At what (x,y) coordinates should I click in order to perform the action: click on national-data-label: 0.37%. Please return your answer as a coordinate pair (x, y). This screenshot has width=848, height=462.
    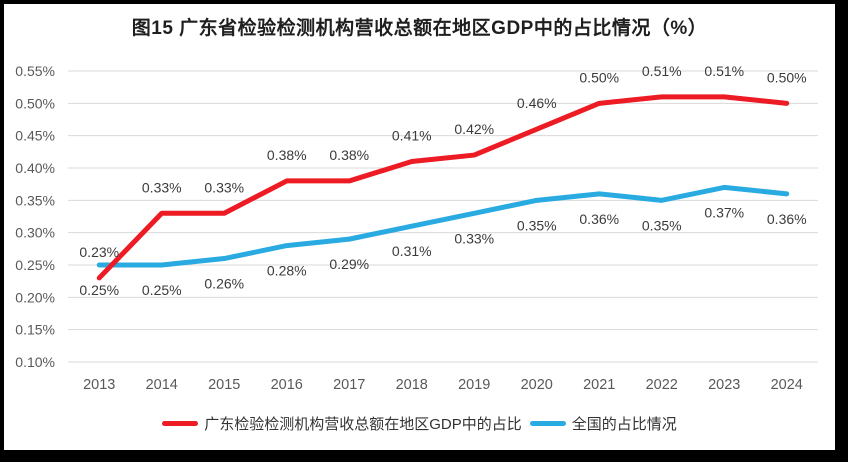
    Looking at the image, I should click on (724, 212).